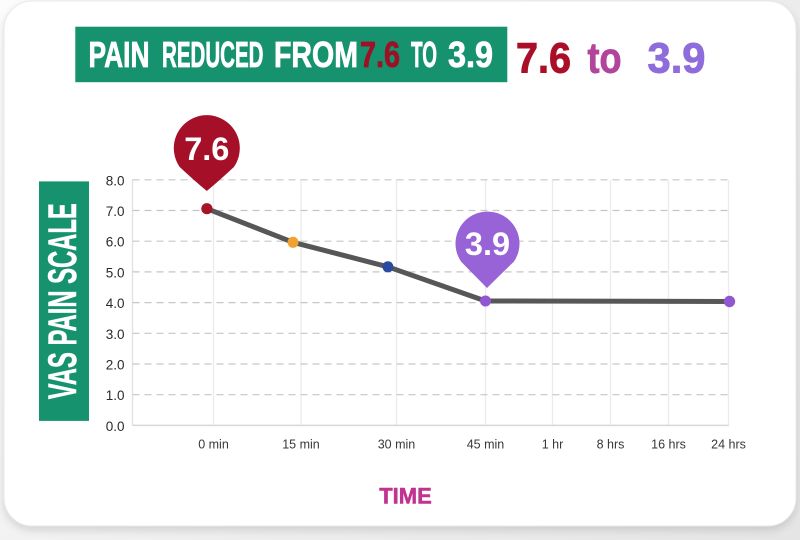  What do you see at coordinates (424, 54) in the screenshot?
I see `svg-text: TO` at bounding box center [424, 54].